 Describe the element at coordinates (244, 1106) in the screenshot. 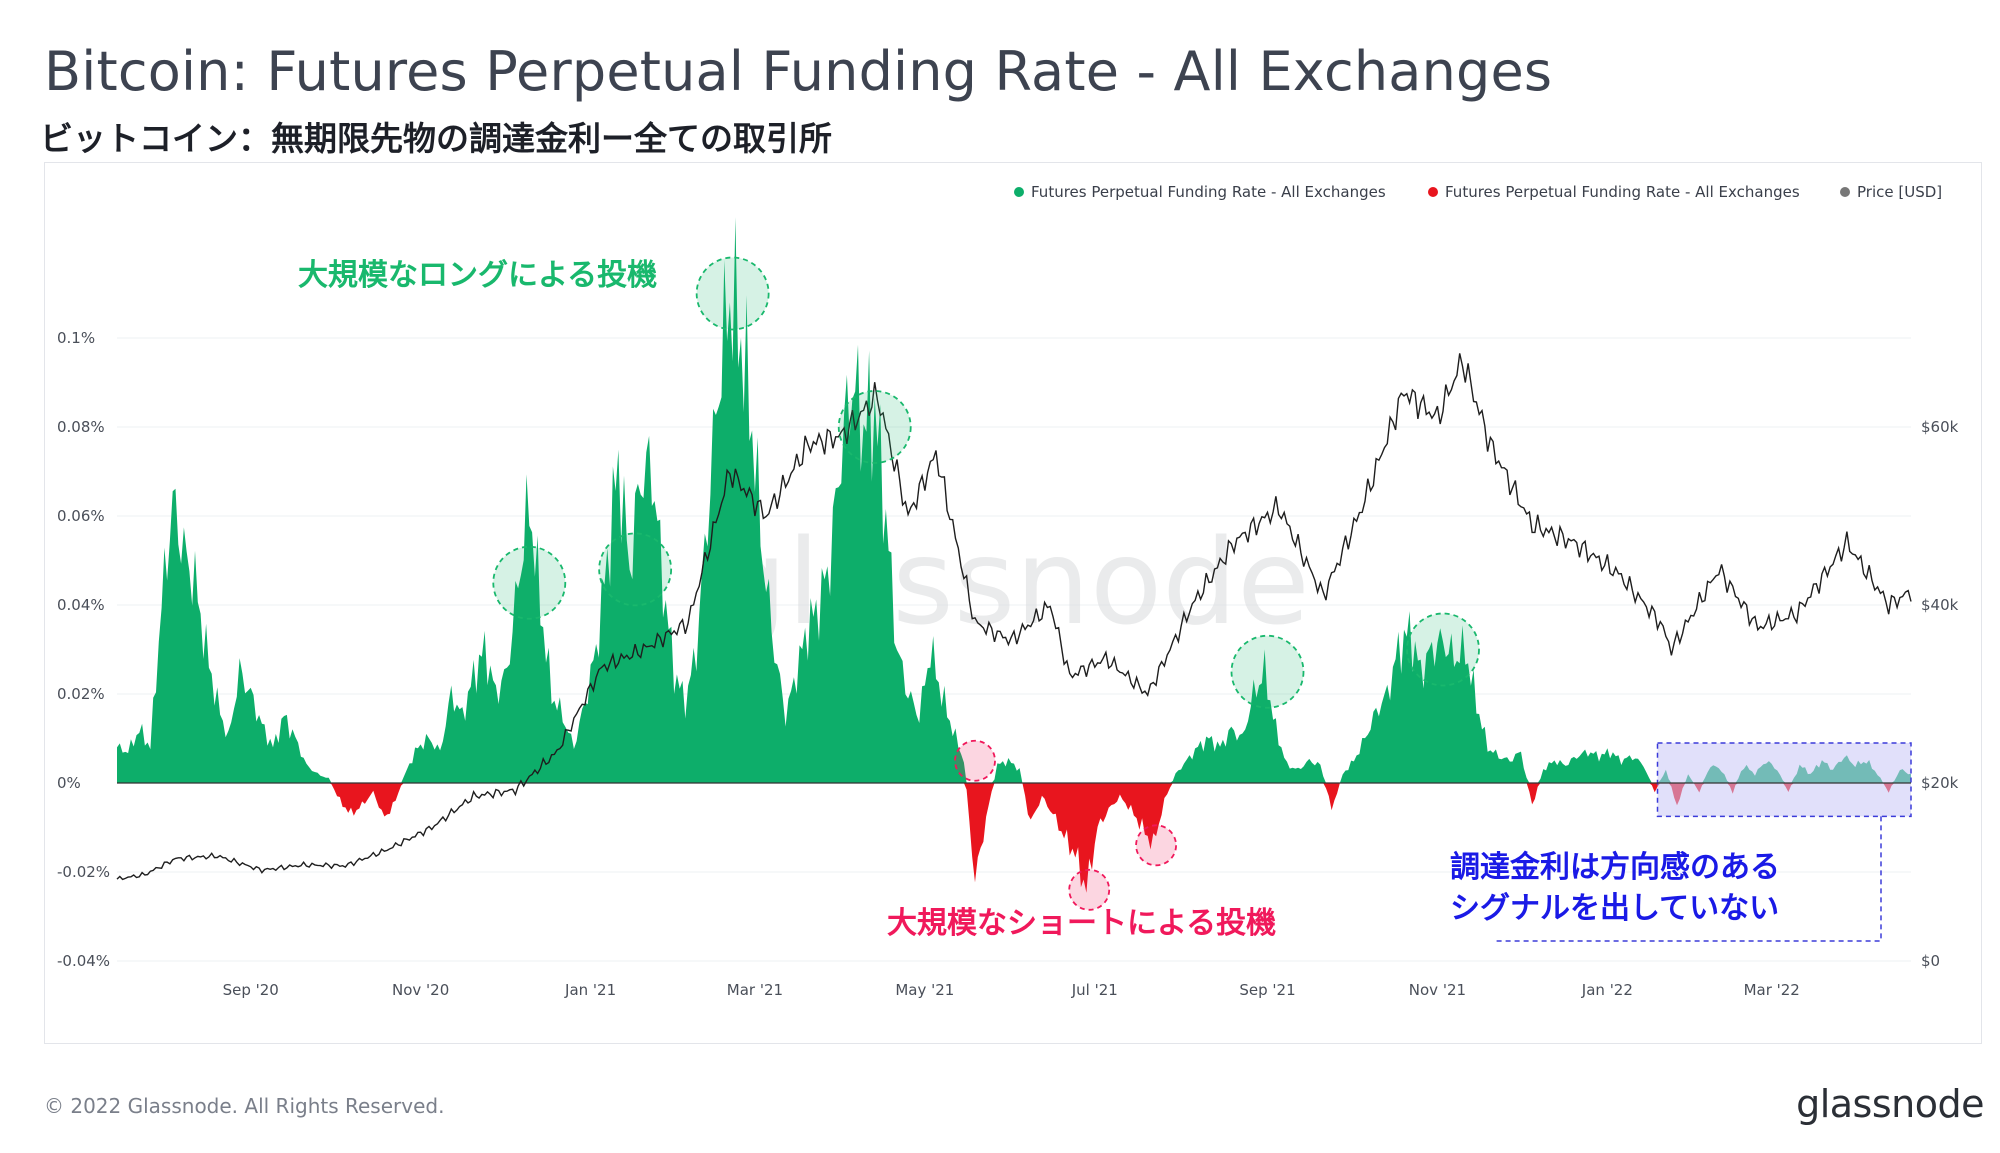

I see `copyright-text: © 2022 Glassnode. All Rights Reserved.` at that location.